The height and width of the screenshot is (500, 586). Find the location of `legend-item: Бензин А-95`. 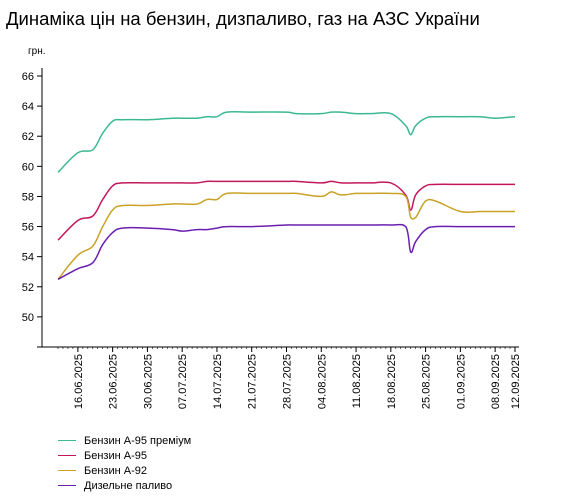

legend-item: Бензин А-95 is located at coordinates (124, 455).